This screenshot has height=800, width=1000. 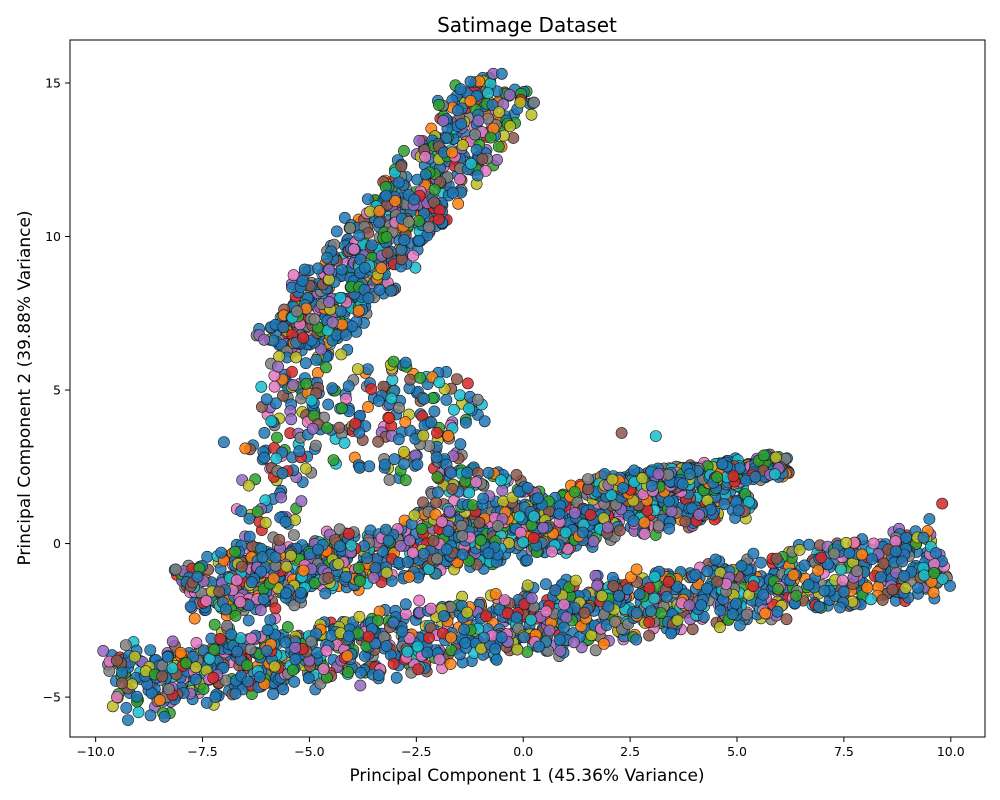 I want to click on x-tick-label: −10.0, so click(x=95, y=751).